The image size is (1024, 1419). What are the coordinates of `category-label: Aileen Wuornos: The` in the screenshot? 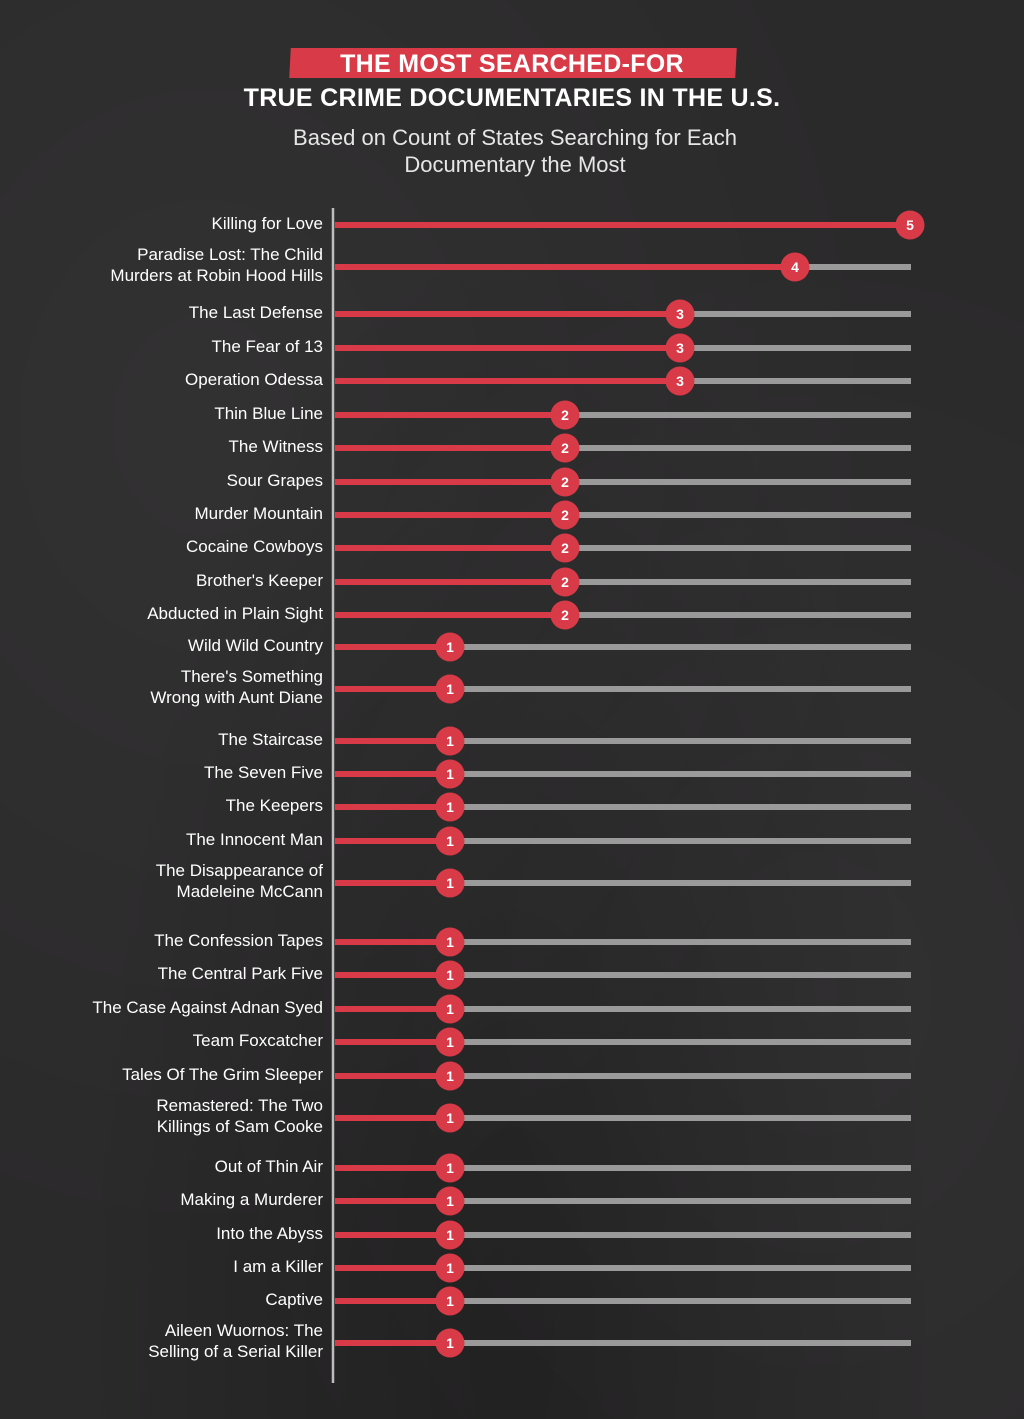 It's located at (244, 1330).